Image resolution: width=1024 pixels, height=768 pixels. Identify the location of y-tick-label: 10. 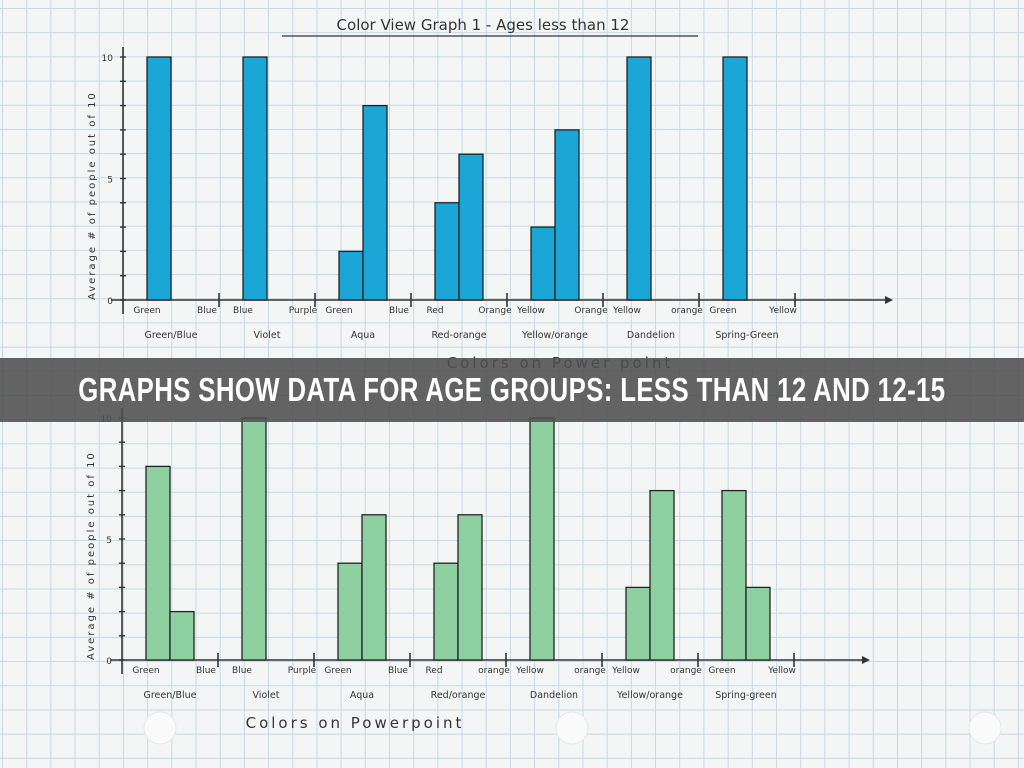
(108, 59).